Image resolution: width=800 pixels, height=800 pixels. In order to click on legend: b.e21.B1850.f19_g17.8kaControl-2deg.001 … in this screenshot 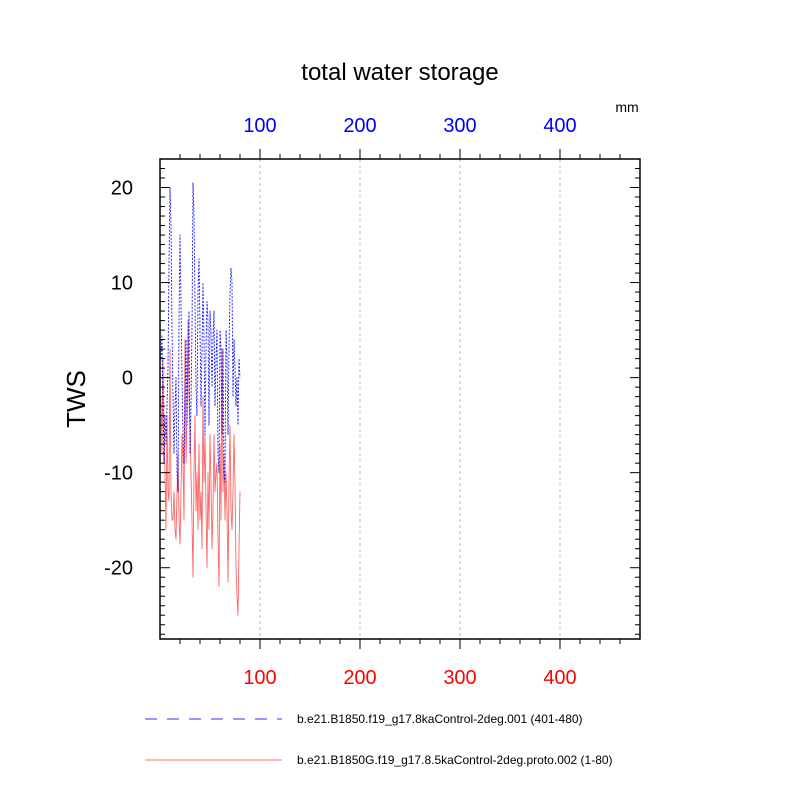, I will do `click(379, 739)`.